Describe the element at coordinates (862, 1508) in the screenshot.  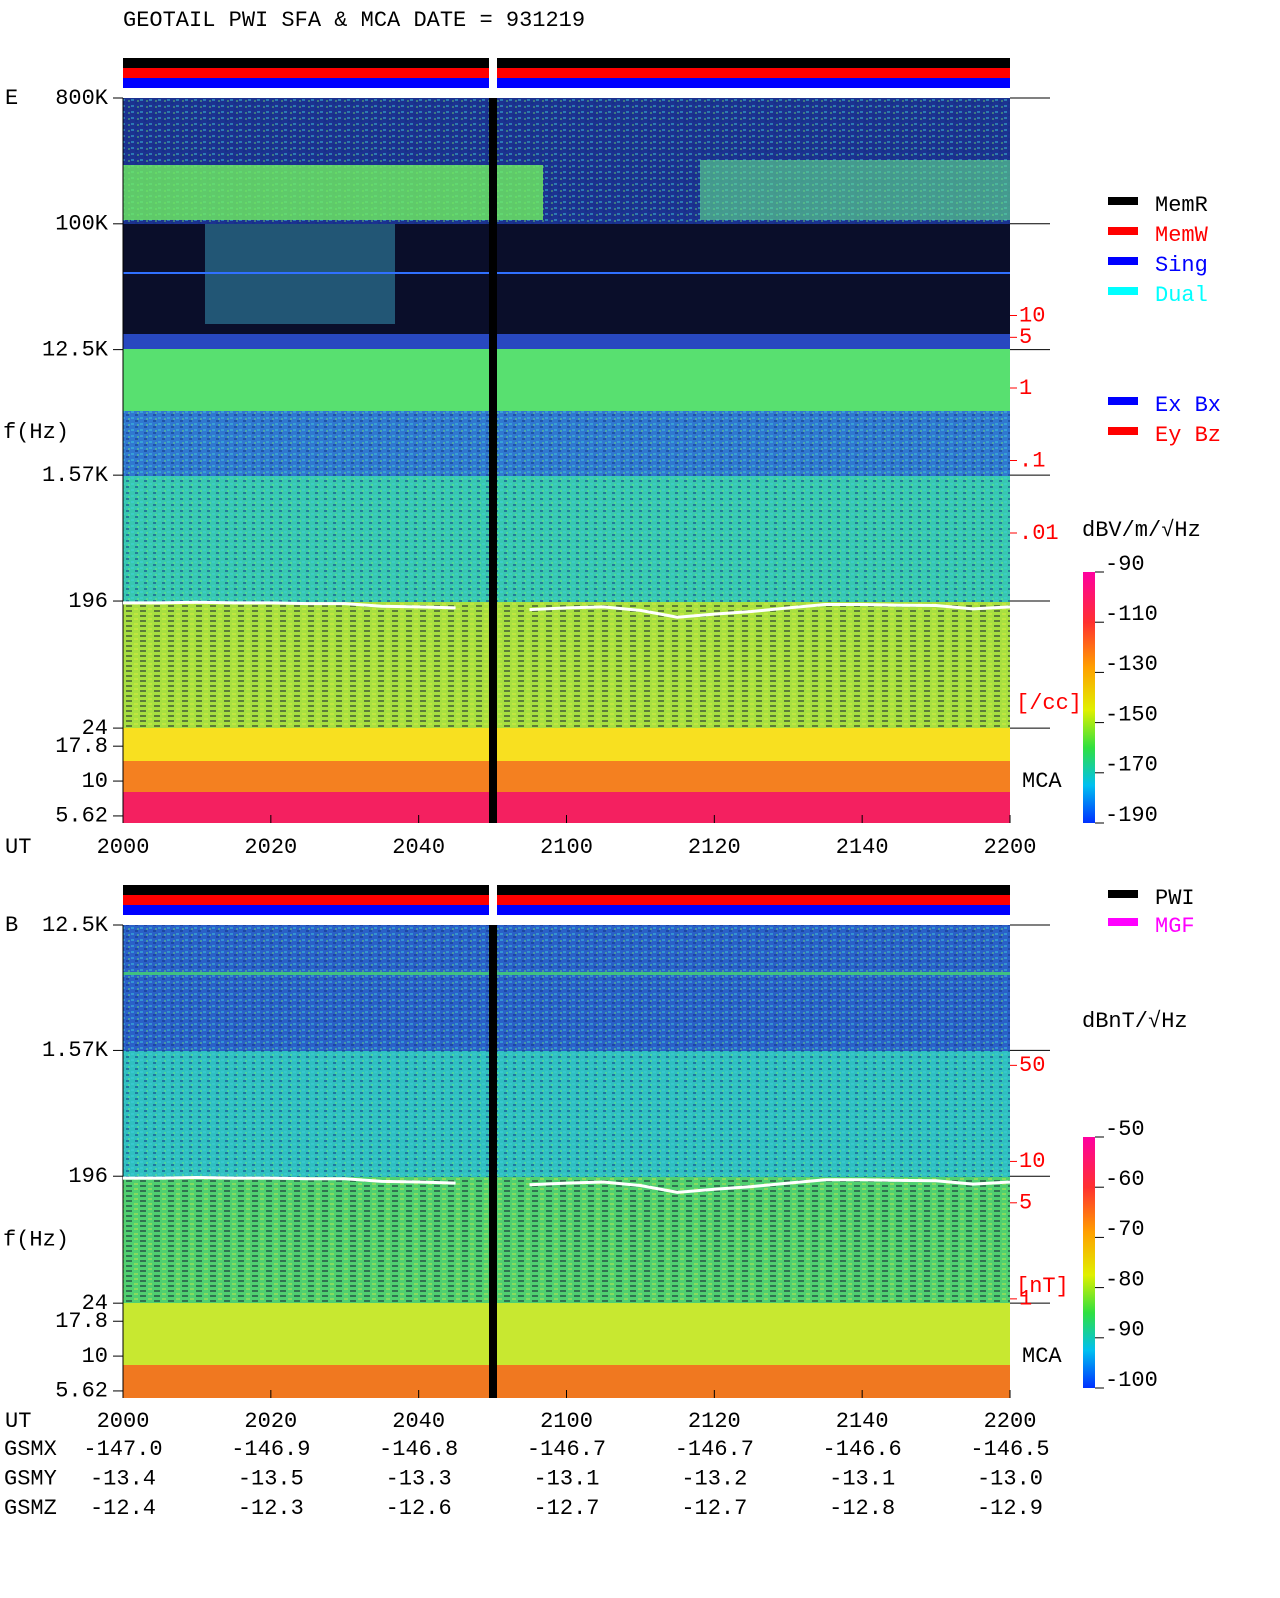
I see `orbit-value: -12.8` at that location.